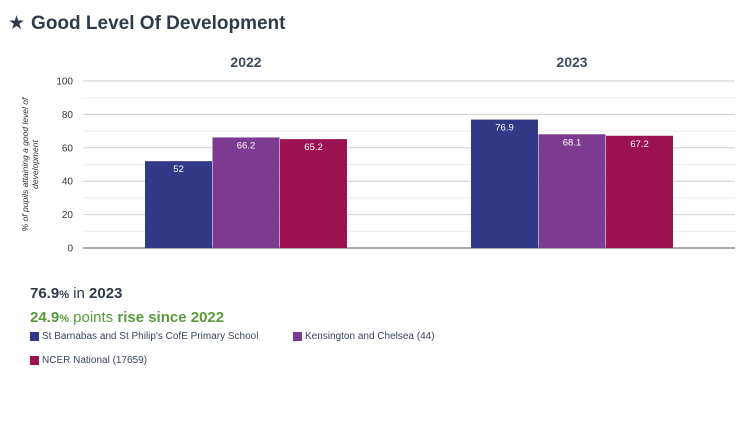  What do you see at coordinates (34, 360) in the screenshot?
I see `legend-swatch-national` at bounding box center [34, 360].